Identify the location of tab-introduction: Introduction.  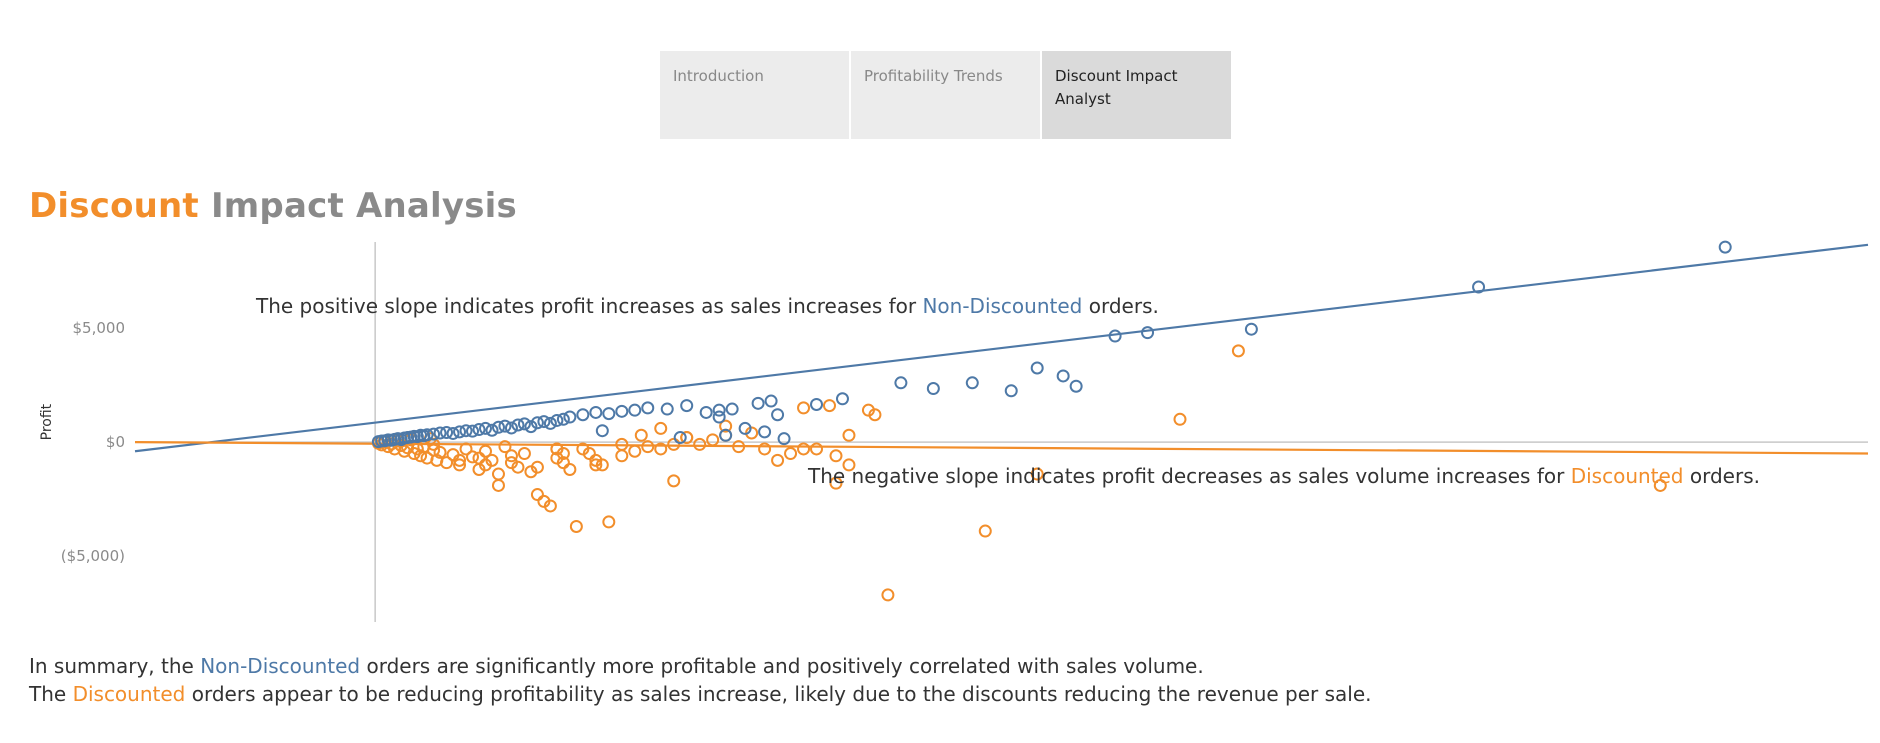
(754, 95).